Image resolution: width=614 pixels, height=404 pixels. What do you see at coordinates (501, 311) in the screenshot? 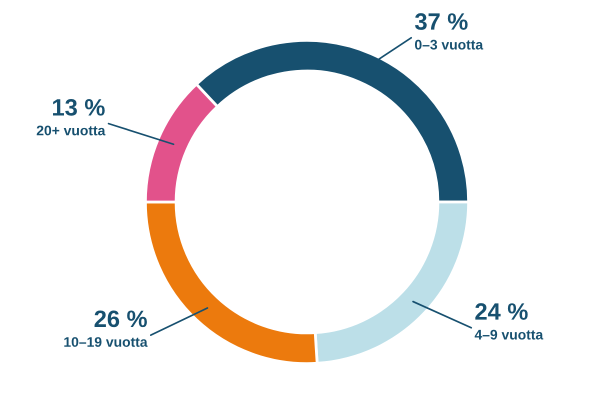
I see `data-label: 24 %` at bounding box center [501, 311].